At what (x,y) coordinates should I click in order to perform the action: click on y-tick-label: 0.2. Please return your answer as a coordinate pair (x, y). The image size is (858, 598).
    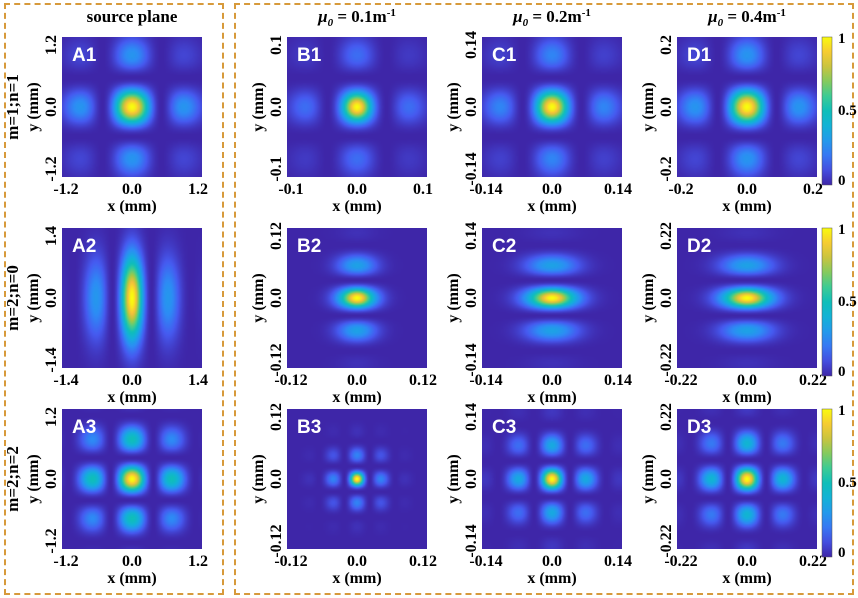
    Looking at the image, I should click on (666, 45).